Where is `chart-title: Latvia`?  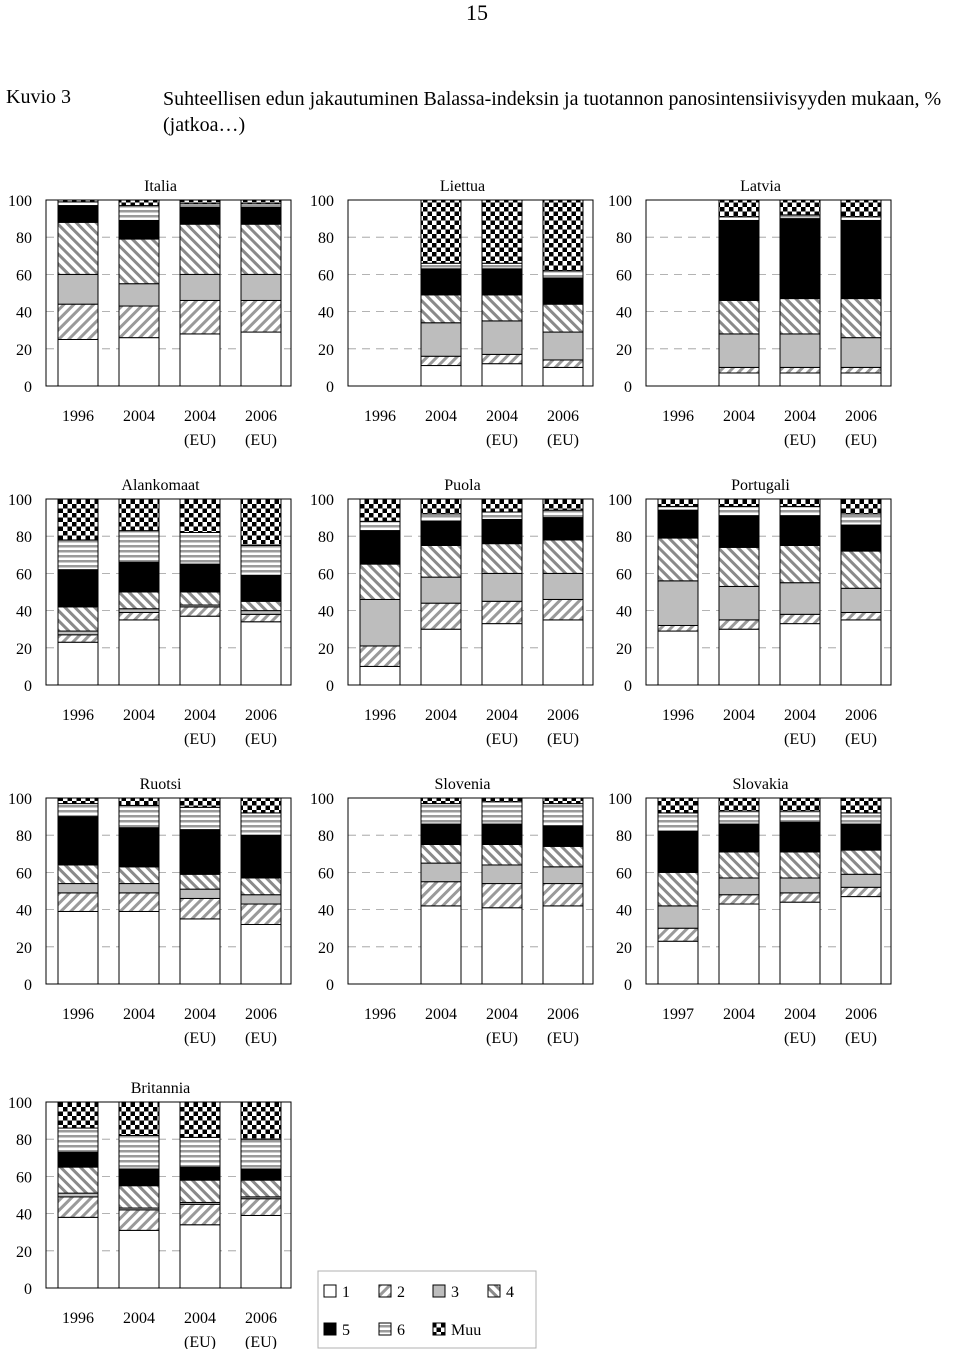 chart-title: Latvia is located at coordinates (760, 186).